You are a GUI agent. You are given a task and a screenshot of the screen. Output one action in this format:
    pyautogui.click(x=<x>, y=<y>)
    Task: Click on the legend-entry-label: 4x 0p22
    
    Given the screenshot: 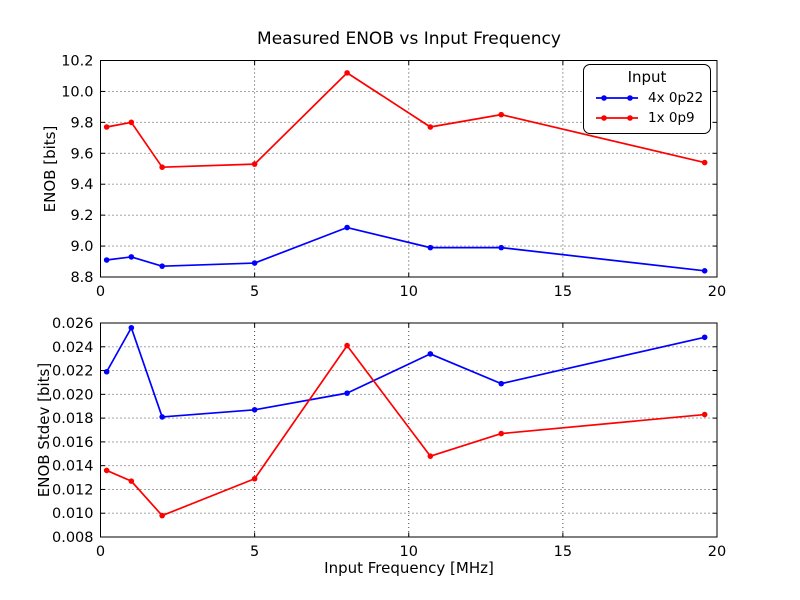 What is the action you would take?
    pyautogui.click(x=676, y=98)
    